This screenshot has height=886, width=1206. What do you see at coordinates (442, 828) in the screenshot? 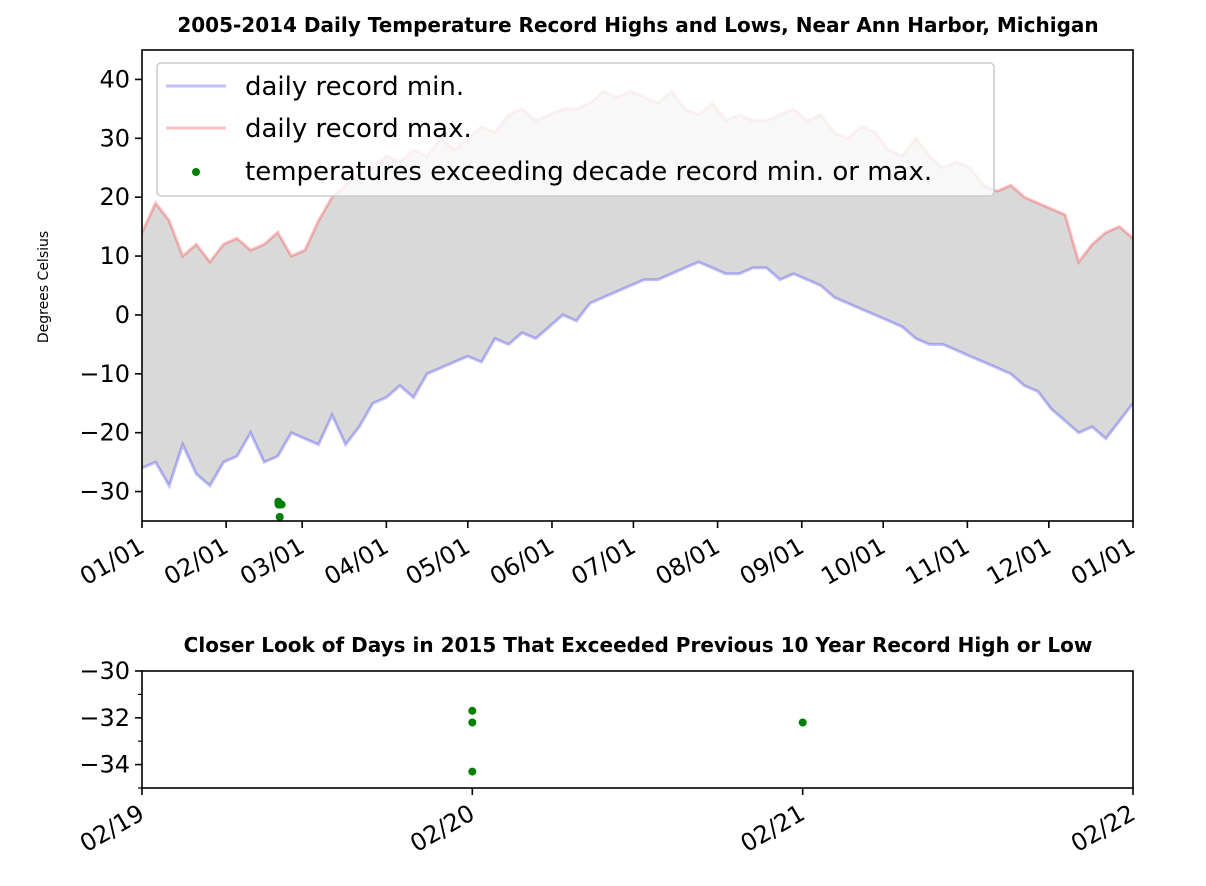
I see `x-tick-label: 02/20` at bounding box center [442, 828].